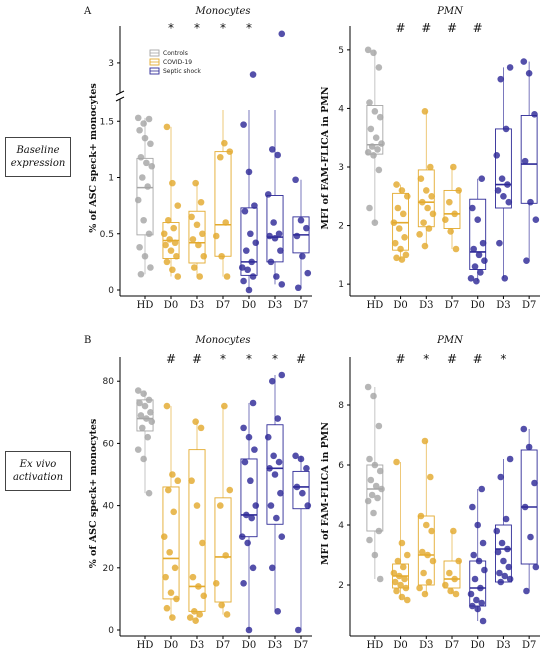 This screenshot has height=655, width=550. Describe the element at coordinates (177, 62) in the screenshot. I see `legend-label-1: COVID-19` at that location.